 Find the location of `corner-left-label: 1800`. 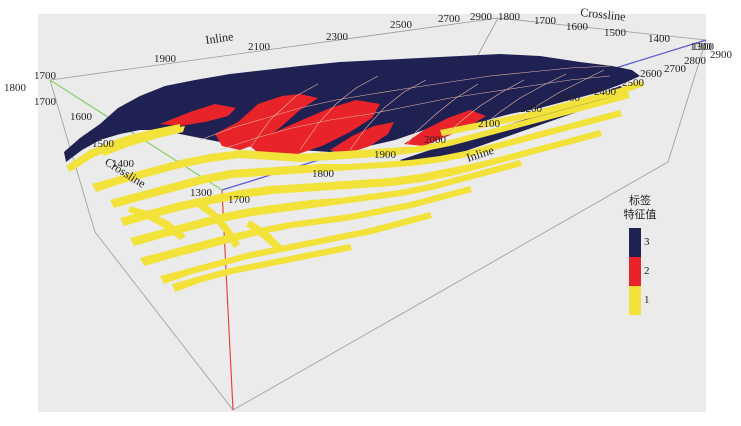

corner-left-label: 1800 is located at coordinates (15, 88).